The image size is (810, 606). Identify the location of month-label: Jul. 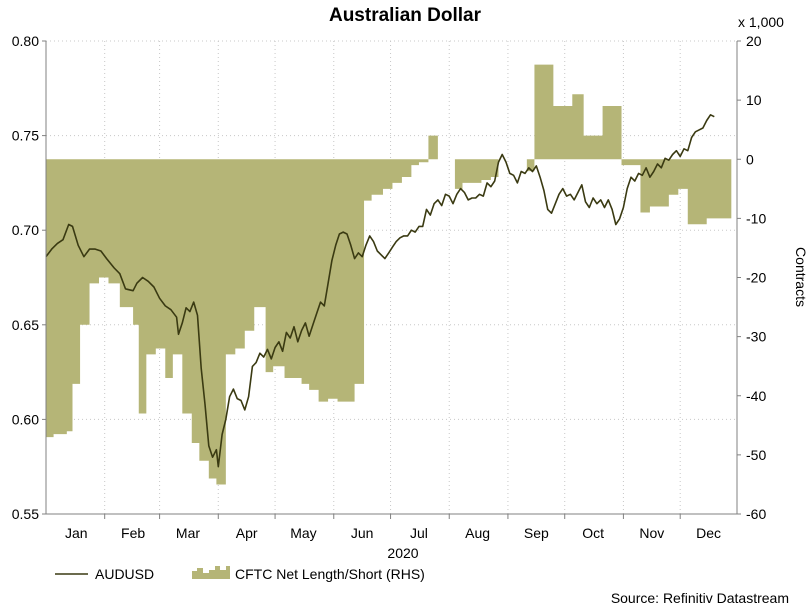
(419, 533).